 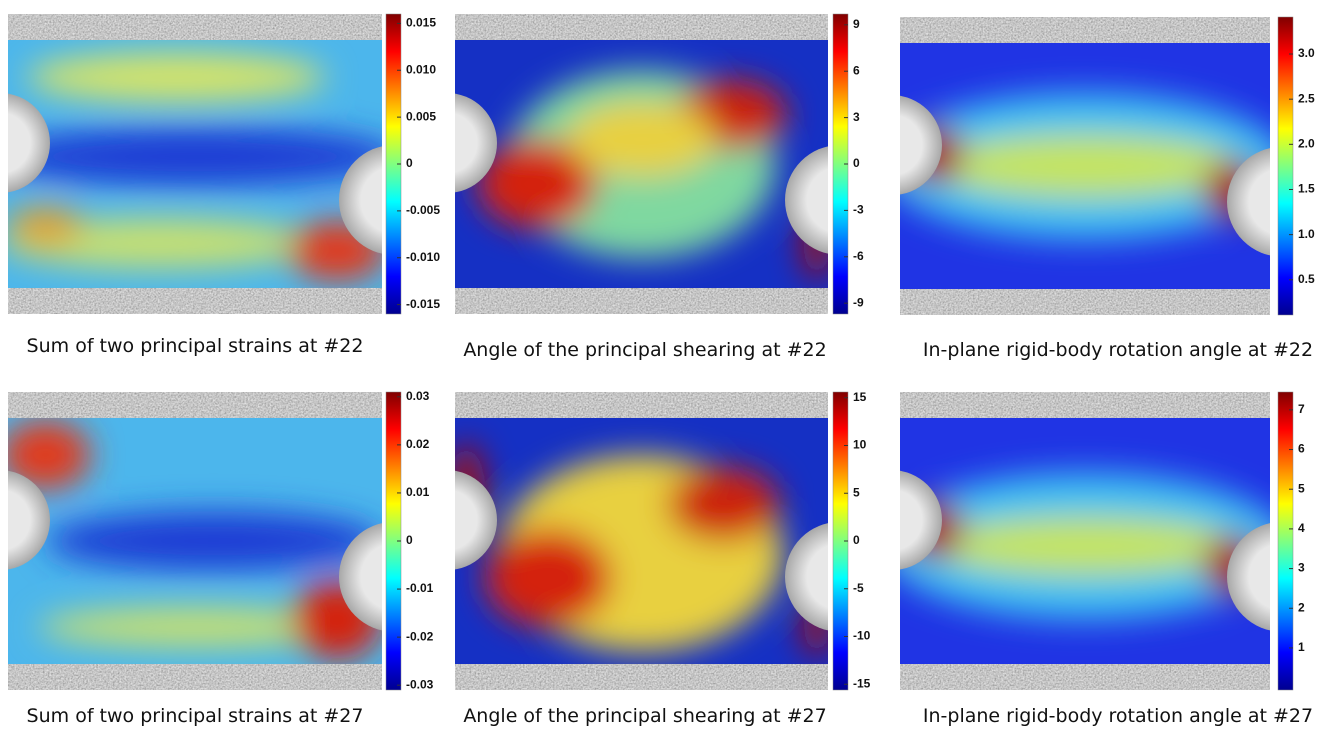 I want to click on colorbar-tick-label: -0.015, so click(x=423, y=304).